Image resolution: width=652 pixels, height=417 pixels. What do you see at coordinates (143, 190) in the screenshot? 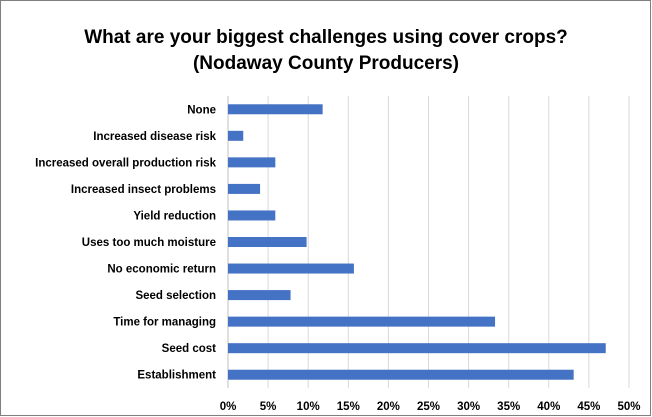
I see `category-label: Increased insect problems` at bounding box center [143, 190].